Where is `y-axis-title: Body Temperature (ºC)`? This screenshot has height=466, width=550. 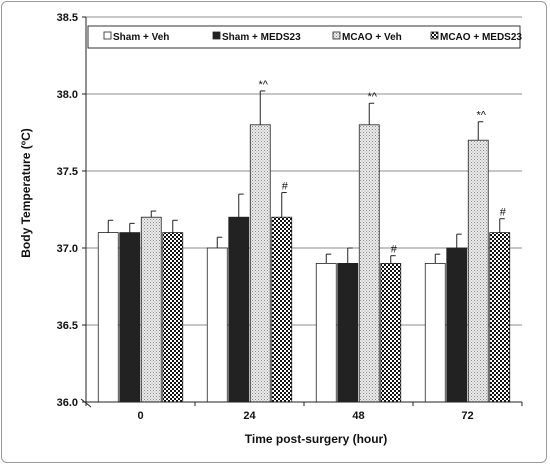 y-axis-title: Body Temperature (ºC) is located at coordinates (26, 193).